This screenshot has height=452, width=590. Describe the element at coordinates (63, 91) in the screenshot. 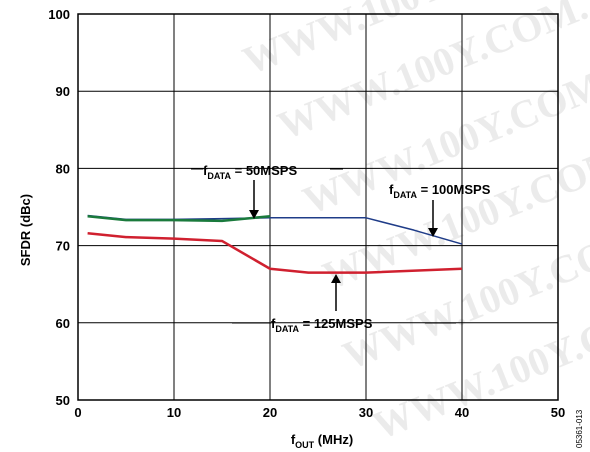

I see `y-tick-label: 90` at that location.